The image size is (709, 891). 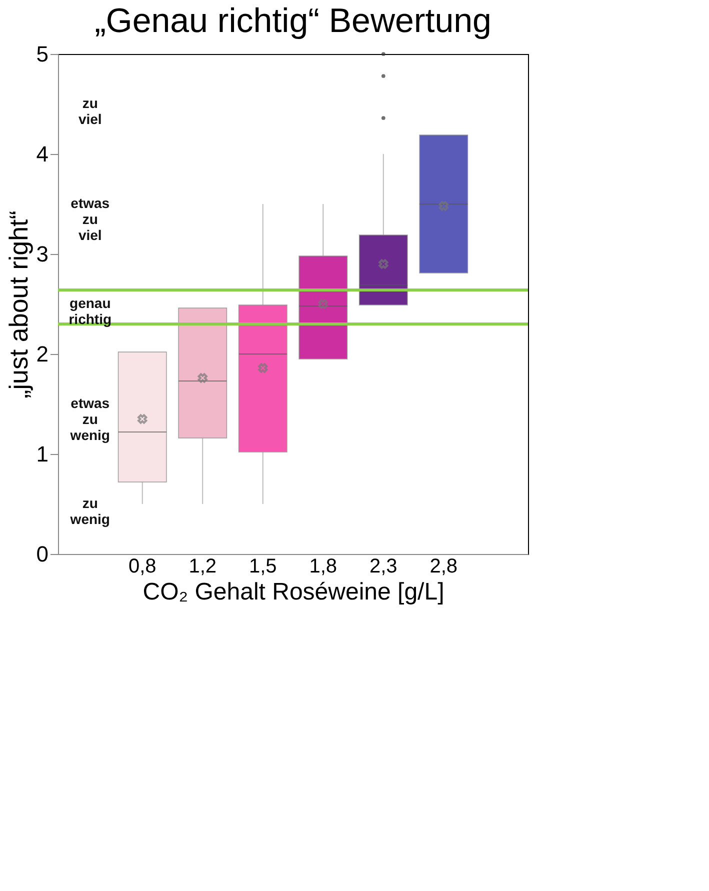 What do you see at coordinates (90, 111) in the screenshot?
I see `annotation: zu viel` at bounding box center [90, 111].